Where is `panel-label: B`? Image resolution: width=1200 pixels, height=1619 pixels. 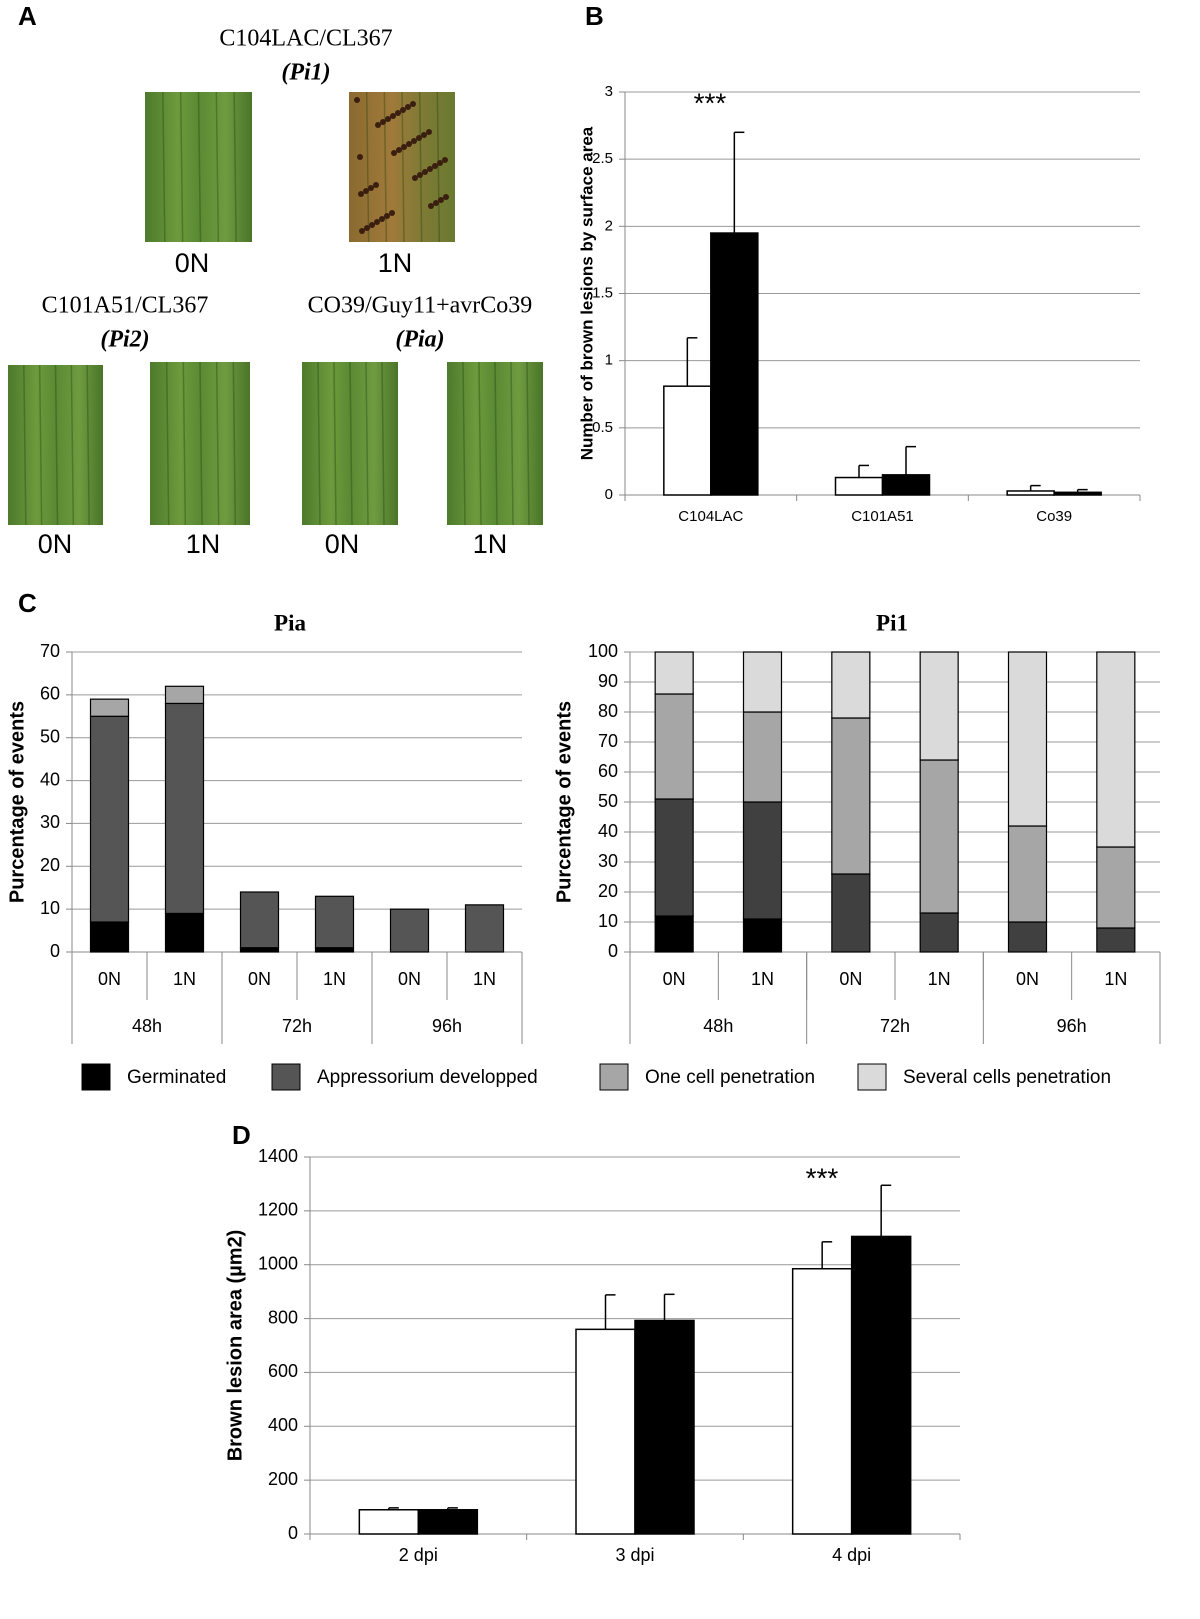 panel-label: B is located at coordinates (594, 16).